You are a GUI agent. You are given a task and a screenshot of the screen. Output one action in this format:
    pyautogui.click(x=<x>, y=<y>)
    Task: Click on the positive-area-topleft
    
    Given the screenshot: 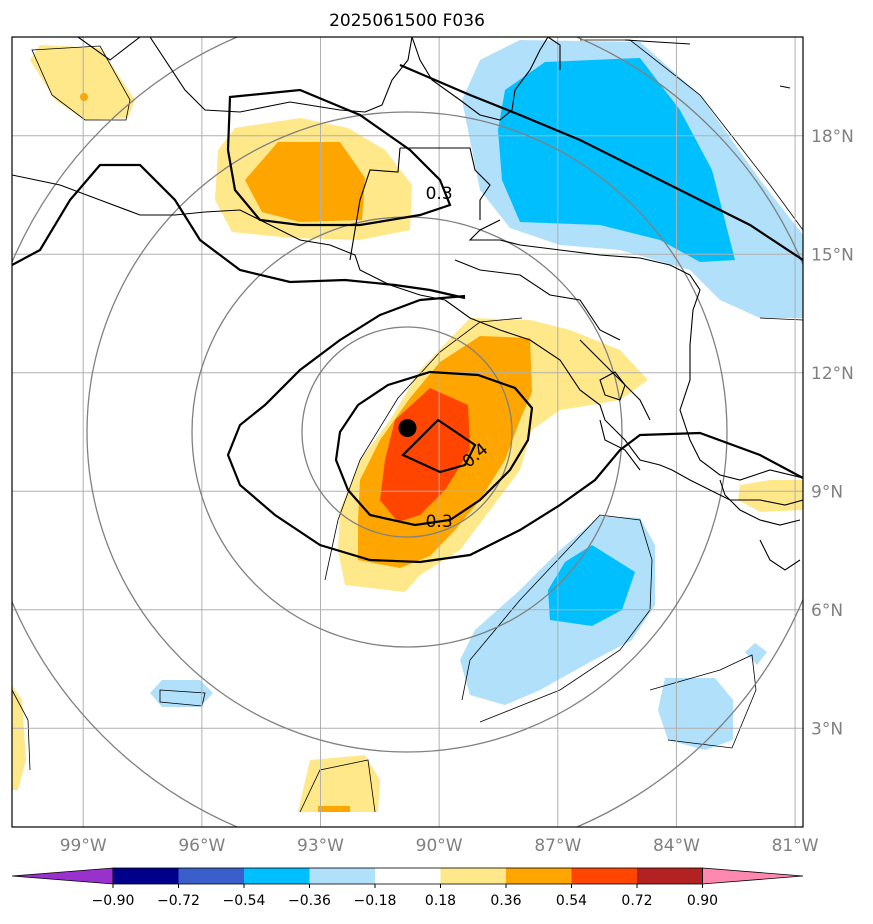 What is the action you would take?
    pyautogui.click(x=82, y=82)
    